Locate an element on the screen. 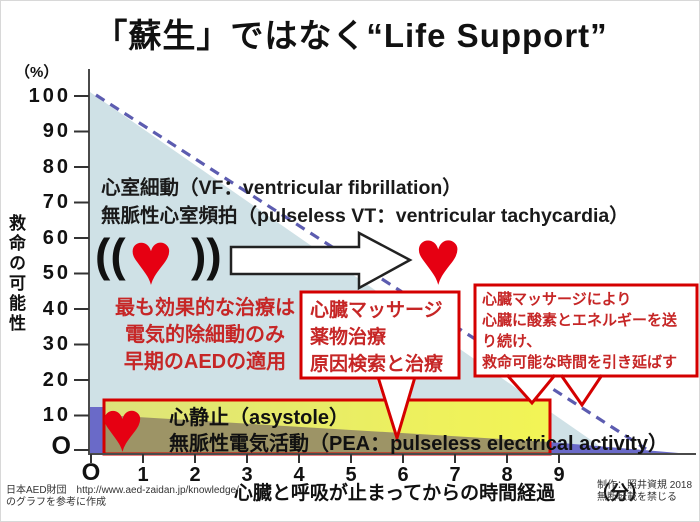 This screenshot has width=700, height=522. right-callout-line: 心臓マッサージにより is located at coordinates (557, 299).